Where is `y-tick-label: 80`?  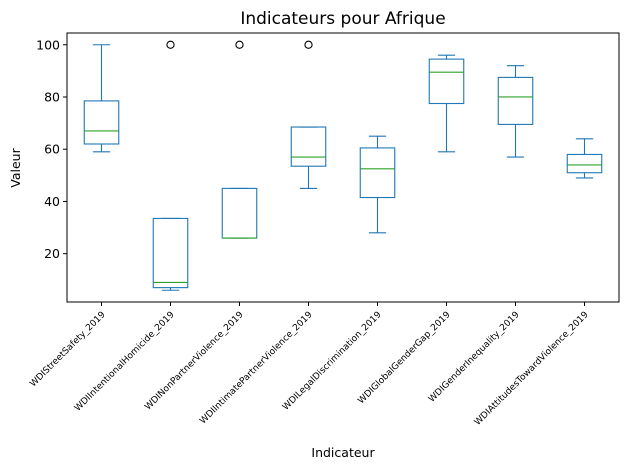 y-tick-label: 80 is located at coordinates (52, 96).